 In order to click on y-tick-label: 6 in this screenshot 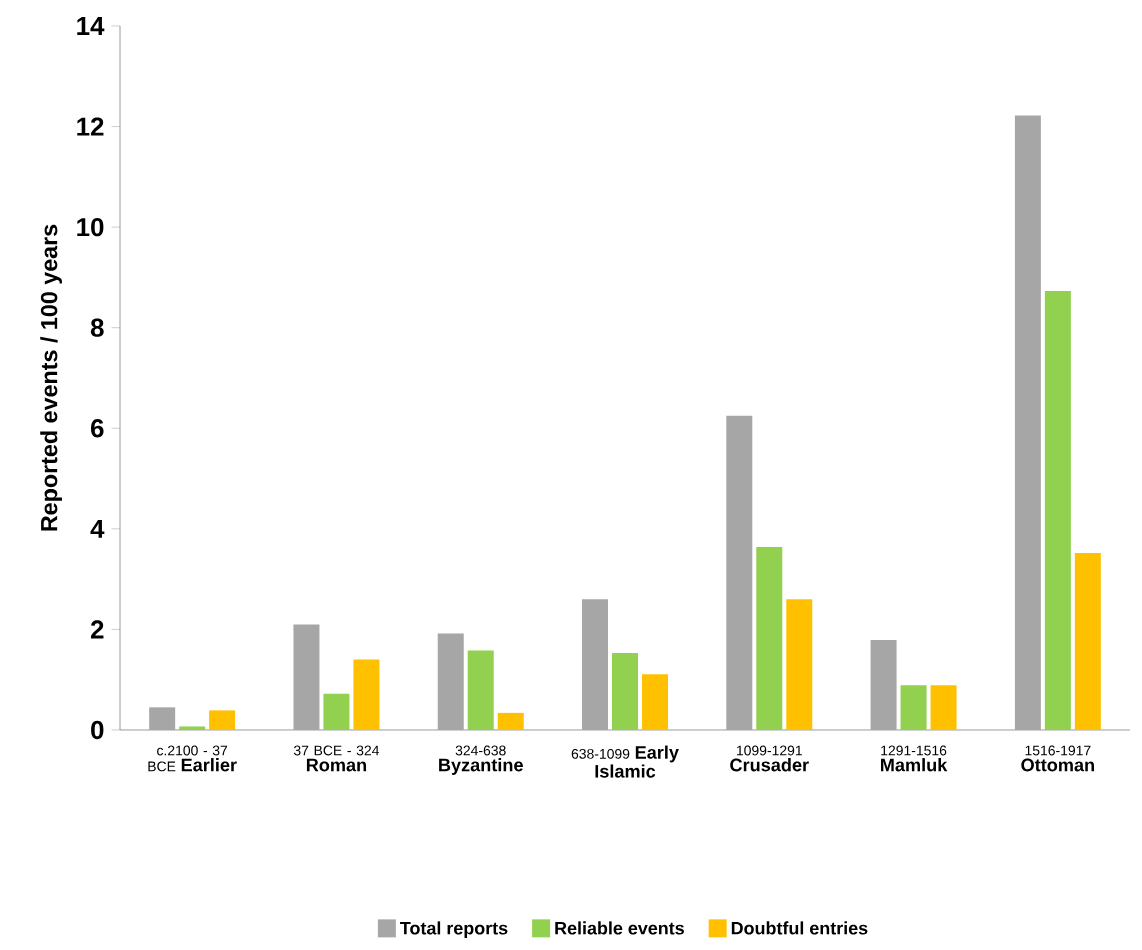, I will do `click(97, 428)`.